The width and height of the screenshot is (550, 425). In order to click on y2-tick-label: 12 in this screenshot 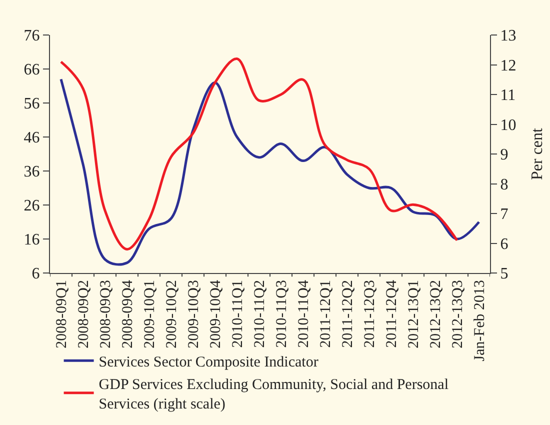, I will do `click(508, 65)`.